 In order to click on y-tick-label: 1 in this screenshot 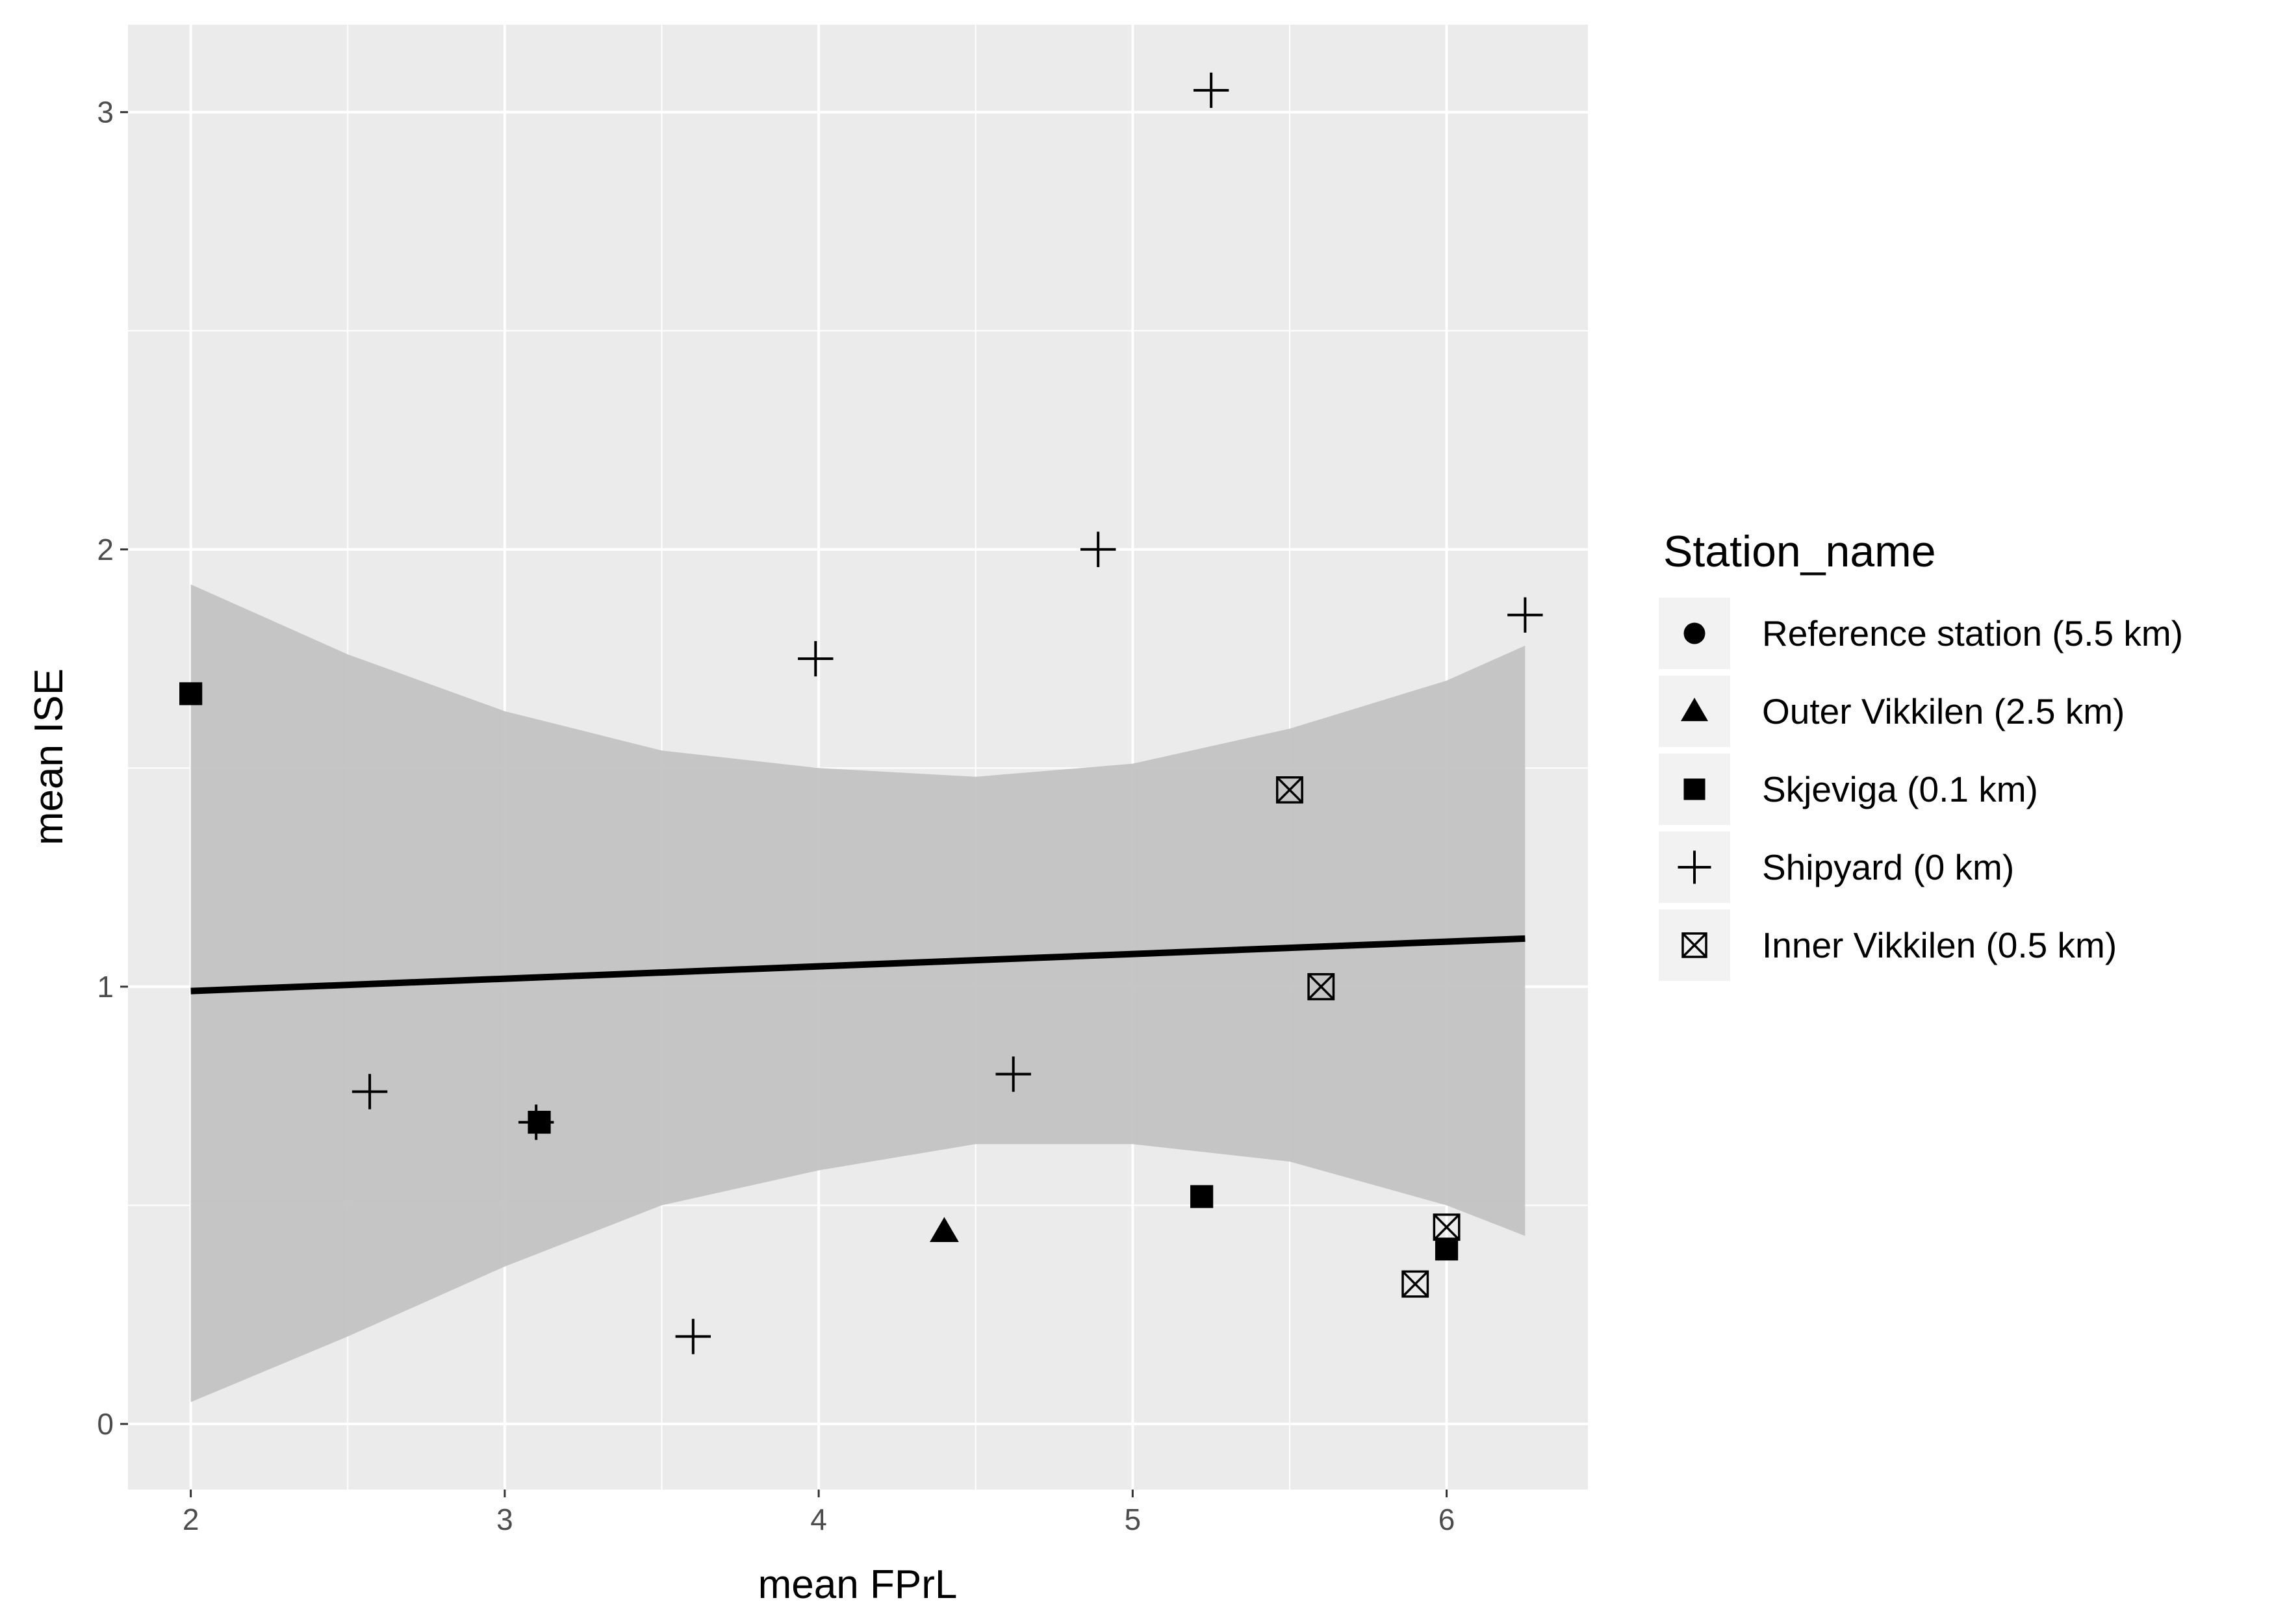, I will do `click(105, 987)`.